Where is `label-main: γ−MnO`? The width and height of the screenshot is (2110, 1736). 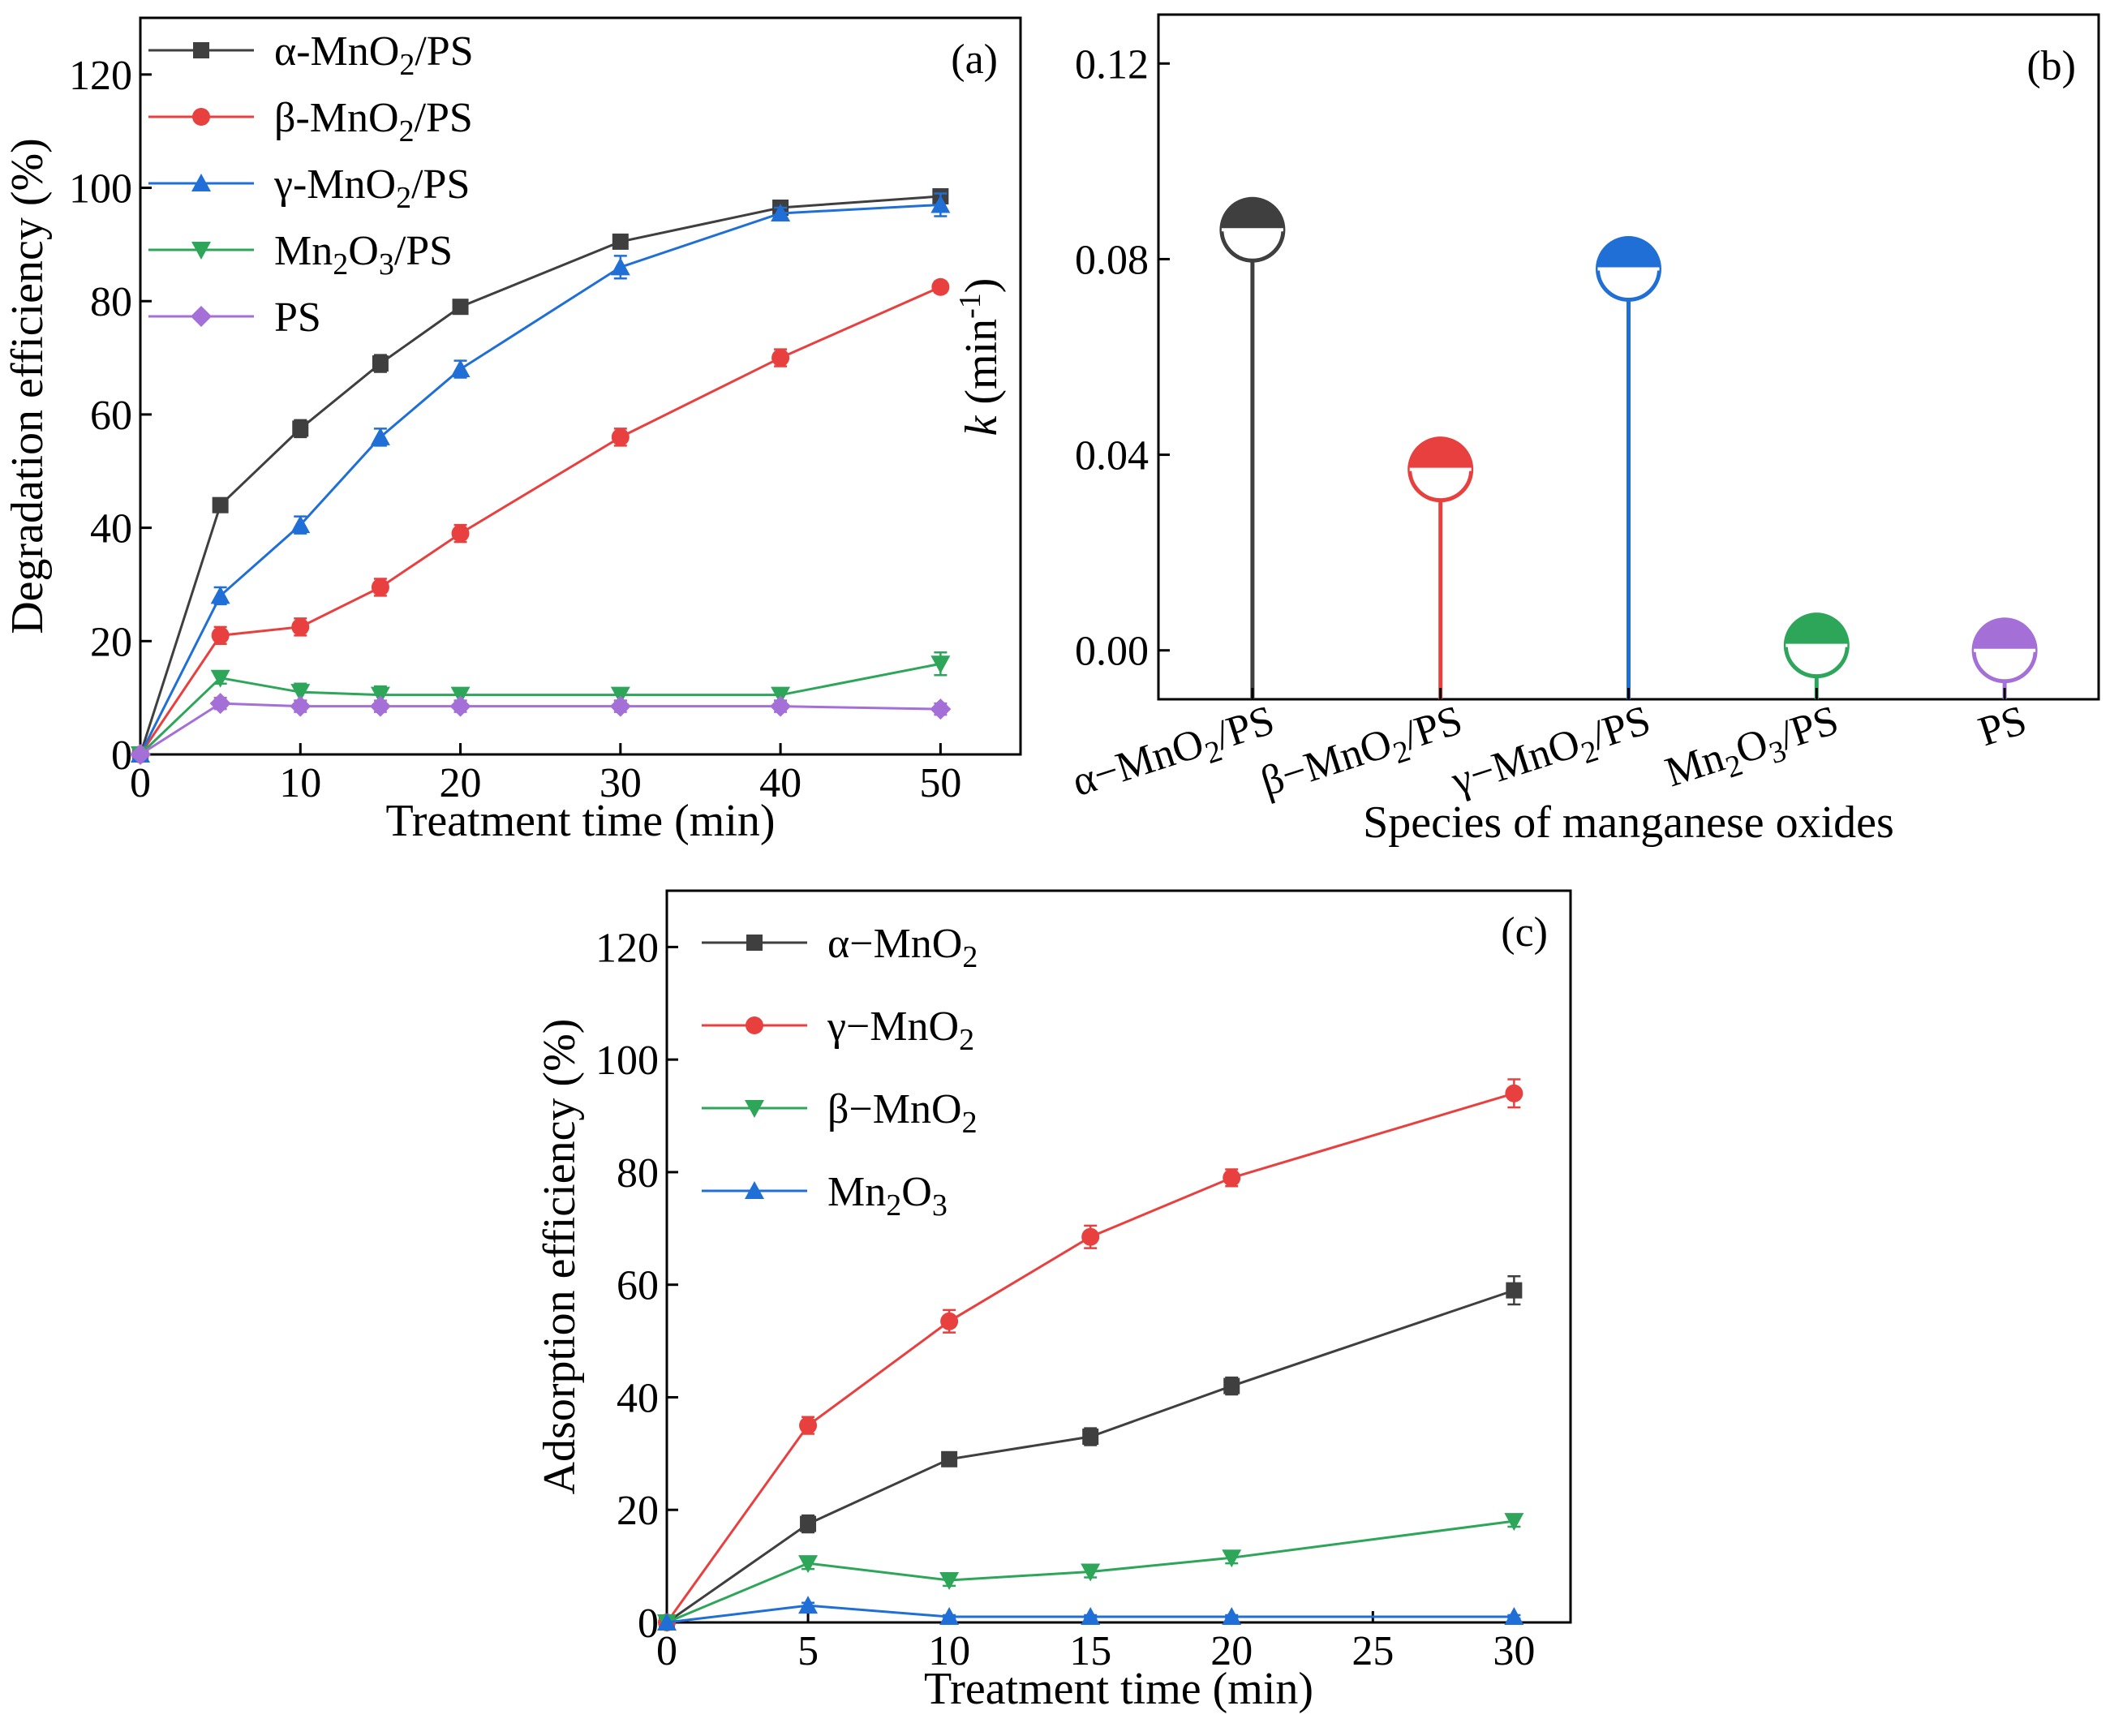 label-main: γ−MnO is located at coordinates (893, 1026).